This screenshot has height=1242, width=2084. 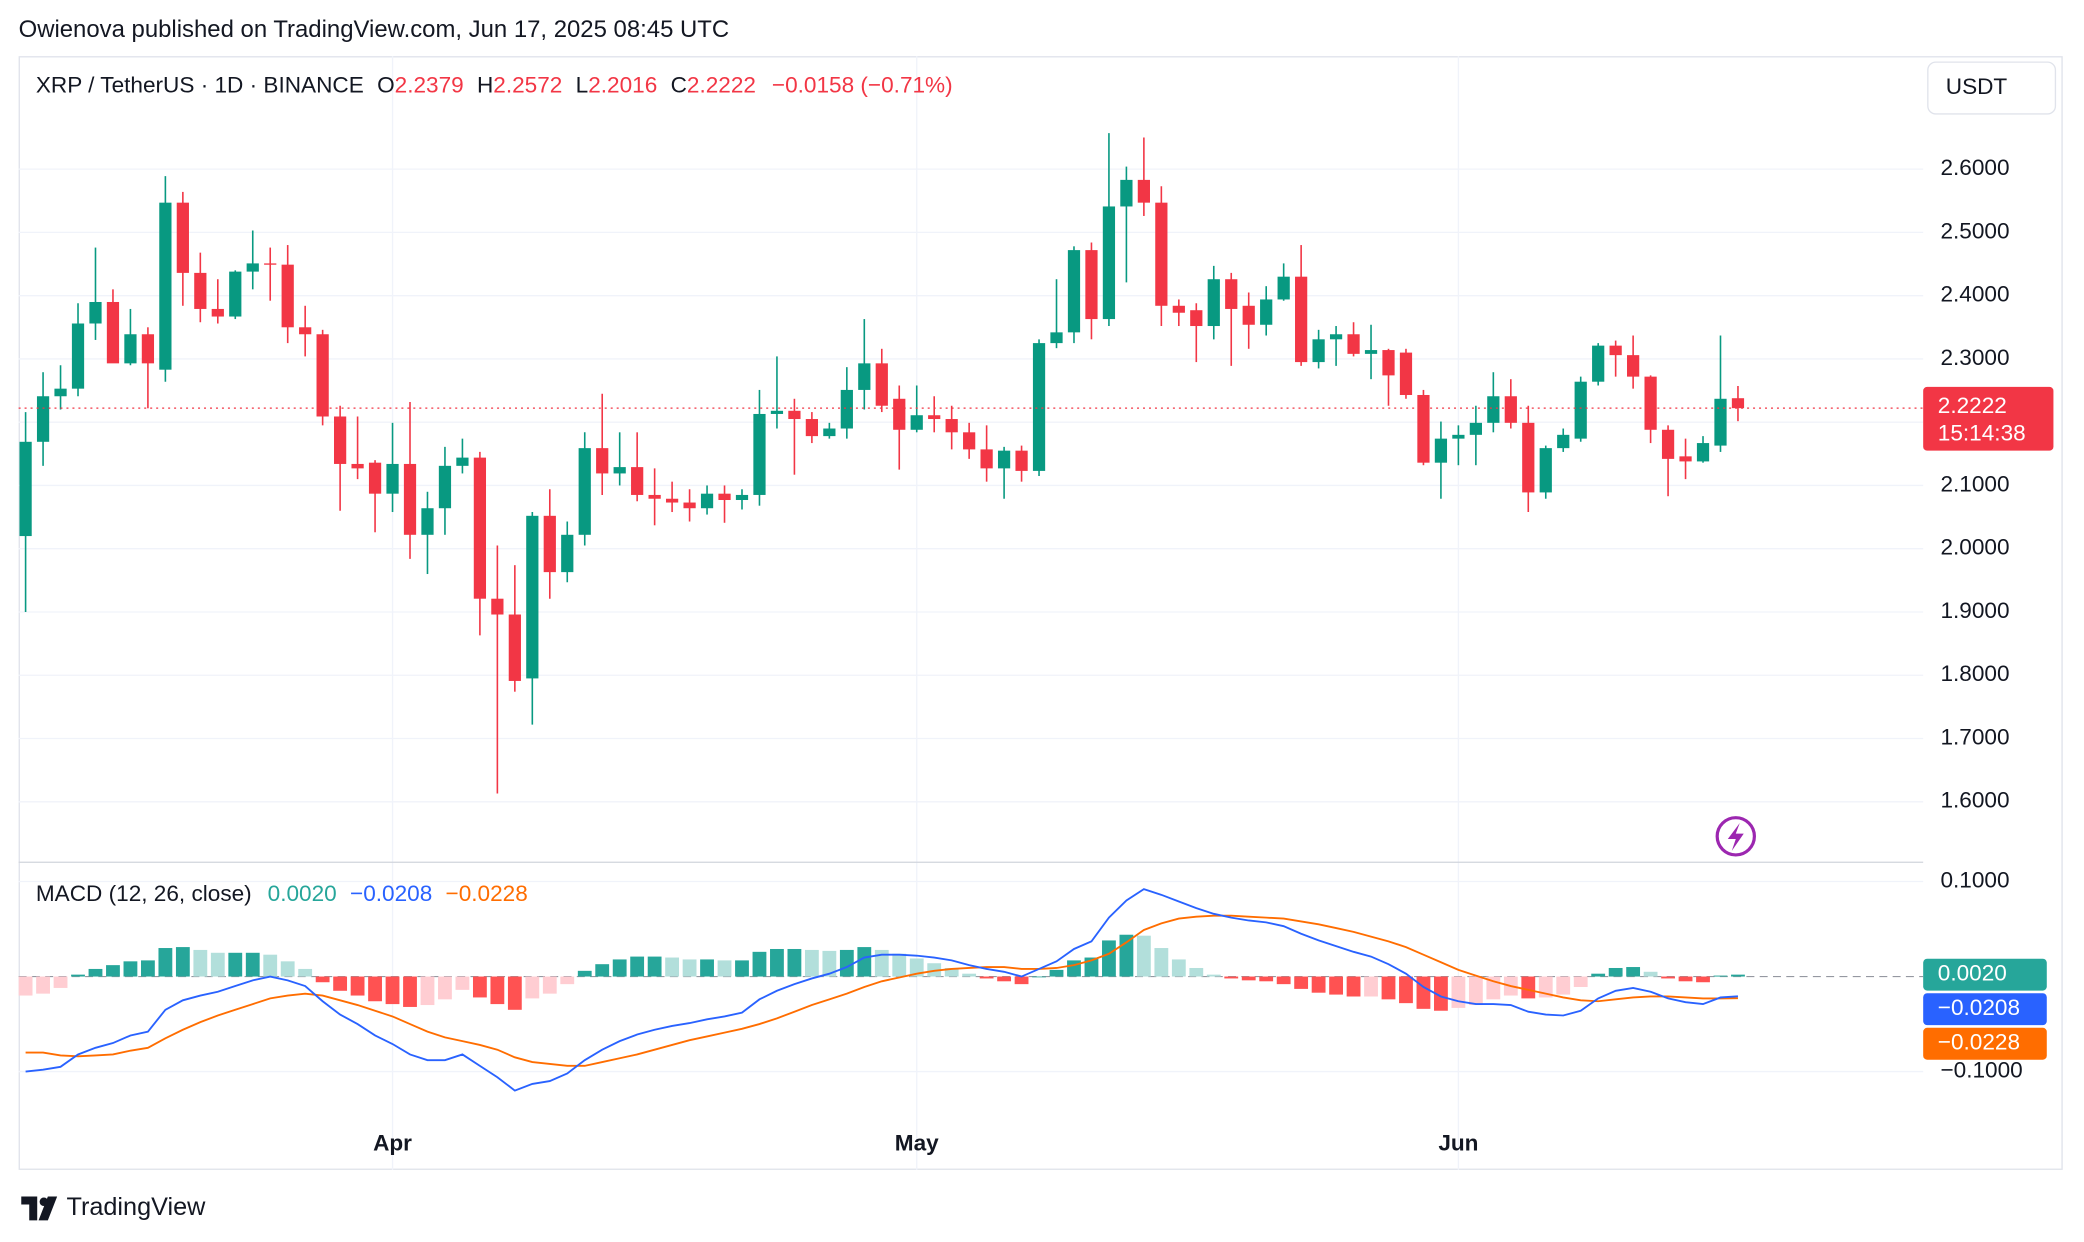 I want to click on macd-value-label: −0.0208, so click(x=1979, y=1007).